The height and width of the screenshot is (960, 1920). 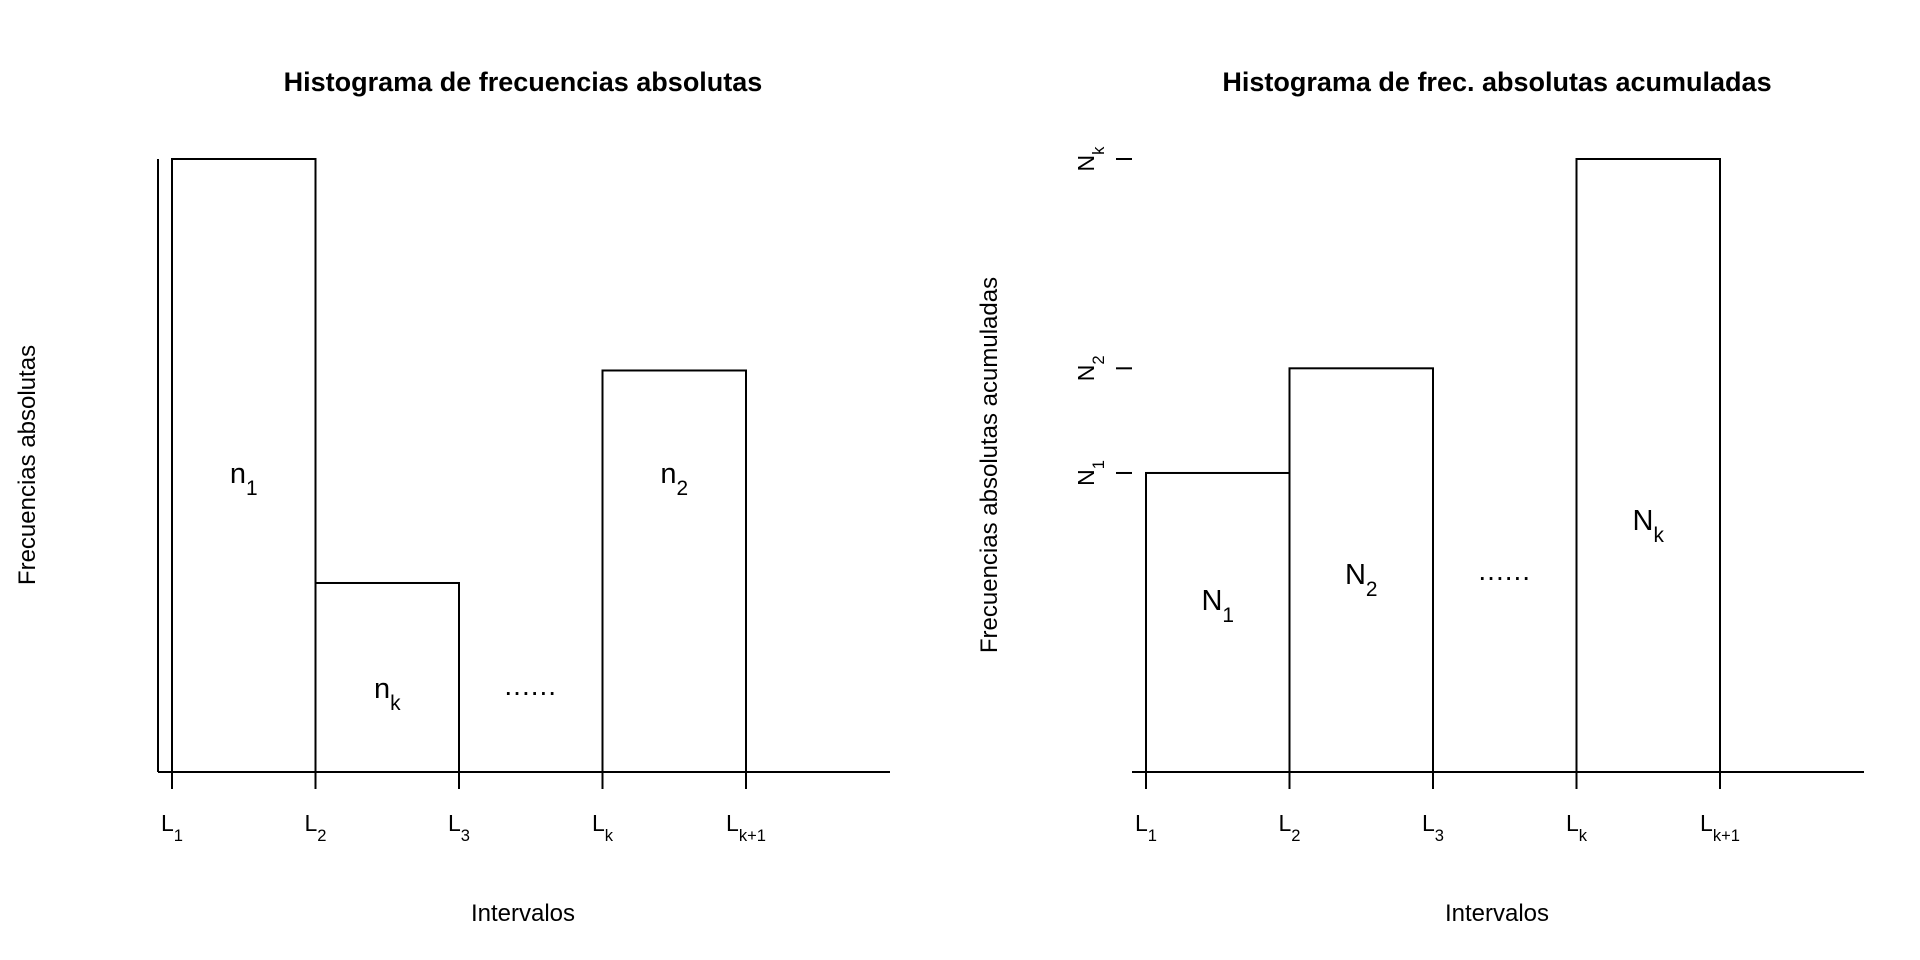 What do you see at coordinates (1090, 473) in the screenshot?
I see `y-tick-label: N1` at bounding box center [1090, 473].